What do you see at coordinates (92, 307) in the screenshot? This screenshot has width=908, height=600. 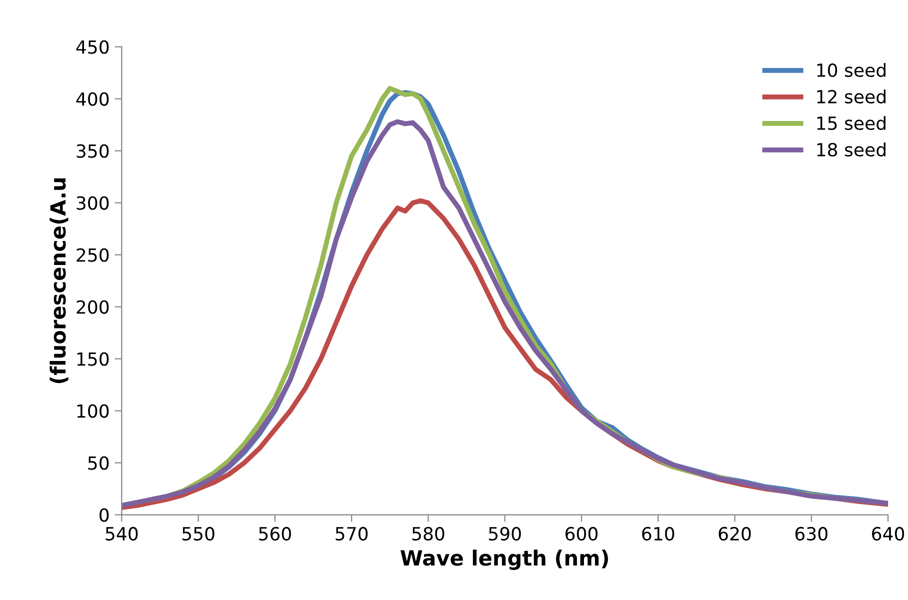 I see `y-tick-label: 200` at bounding box center [92, 307].